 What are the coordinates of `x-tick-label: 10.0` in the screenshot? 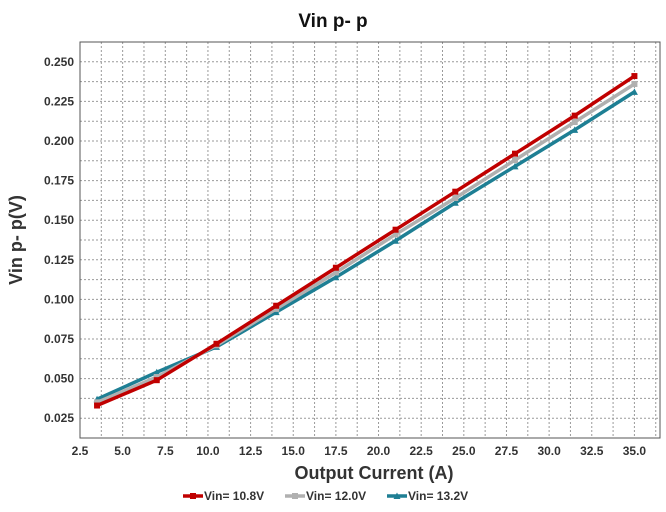 It's located at (208, 451).